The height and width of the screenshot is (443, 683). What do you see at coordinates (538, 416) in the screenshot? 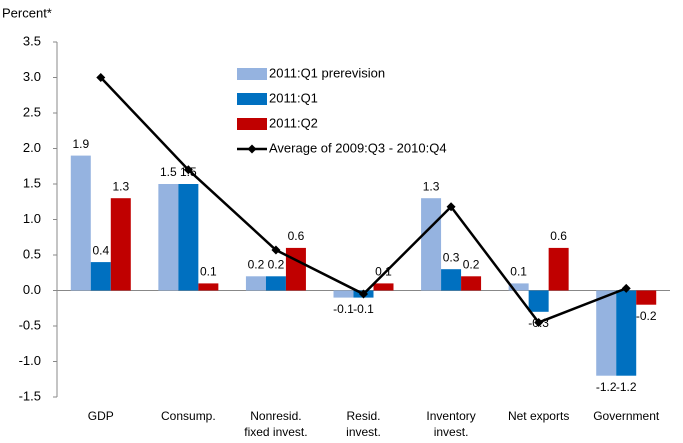
I see `x-tick-label: Net exports` at bounding box center [538, 416].